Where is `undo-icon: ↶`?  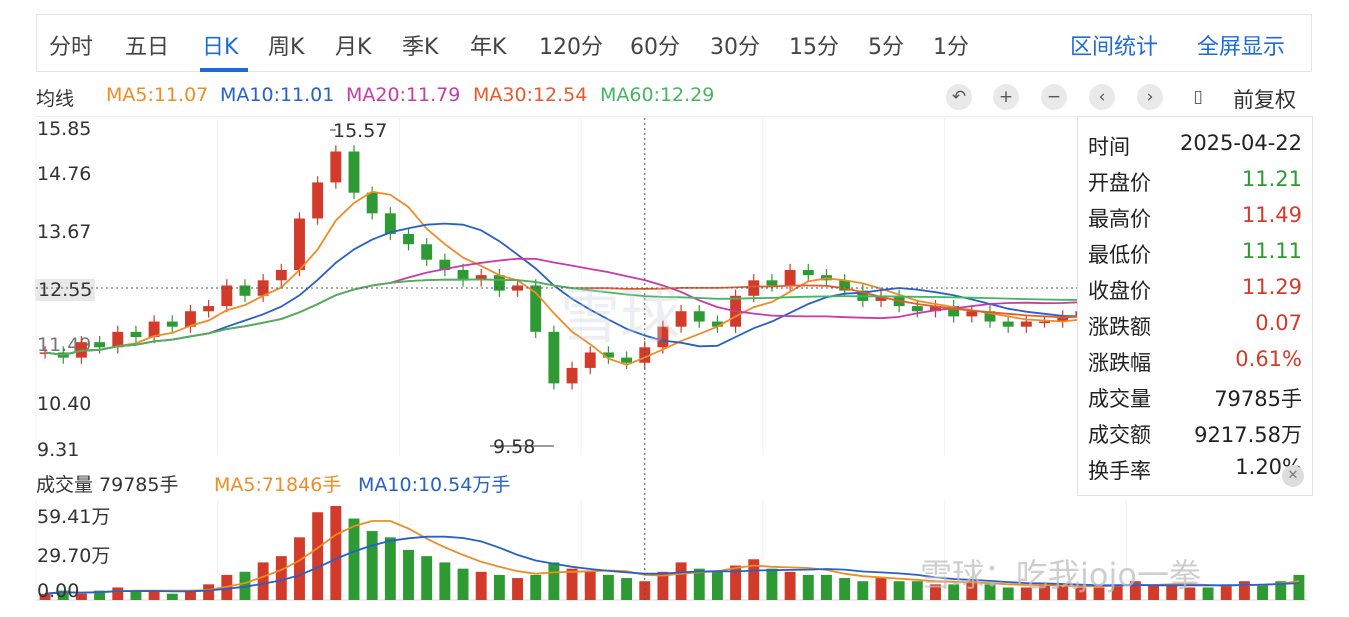
undo-icon: ↶ is located at coordinates (959, 97).